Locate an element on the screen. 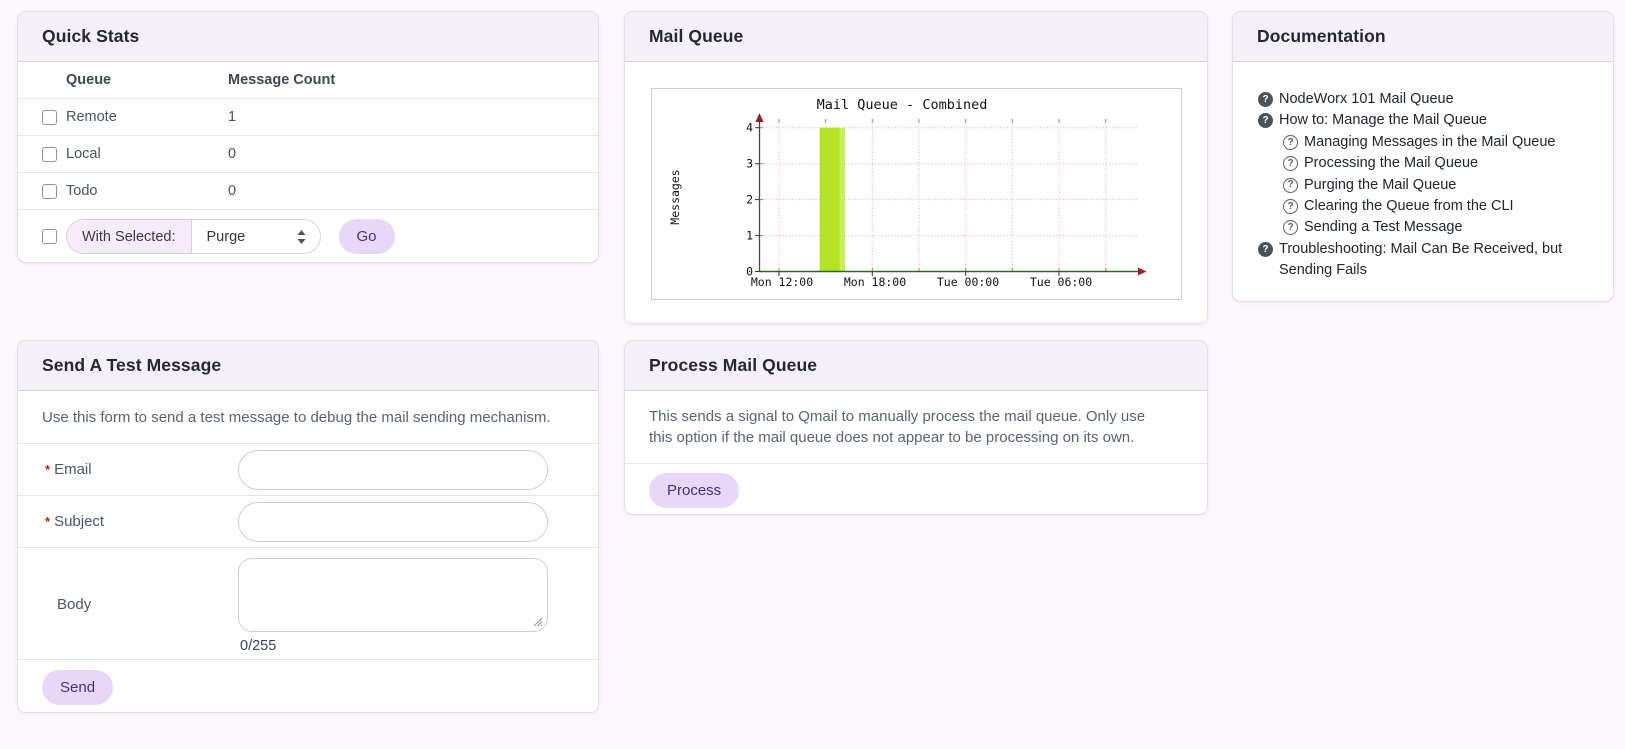 This screenshot has height=749, width=1625. doc-link-label: Purging the Mail Queue is located at coordinates (1380, 184).